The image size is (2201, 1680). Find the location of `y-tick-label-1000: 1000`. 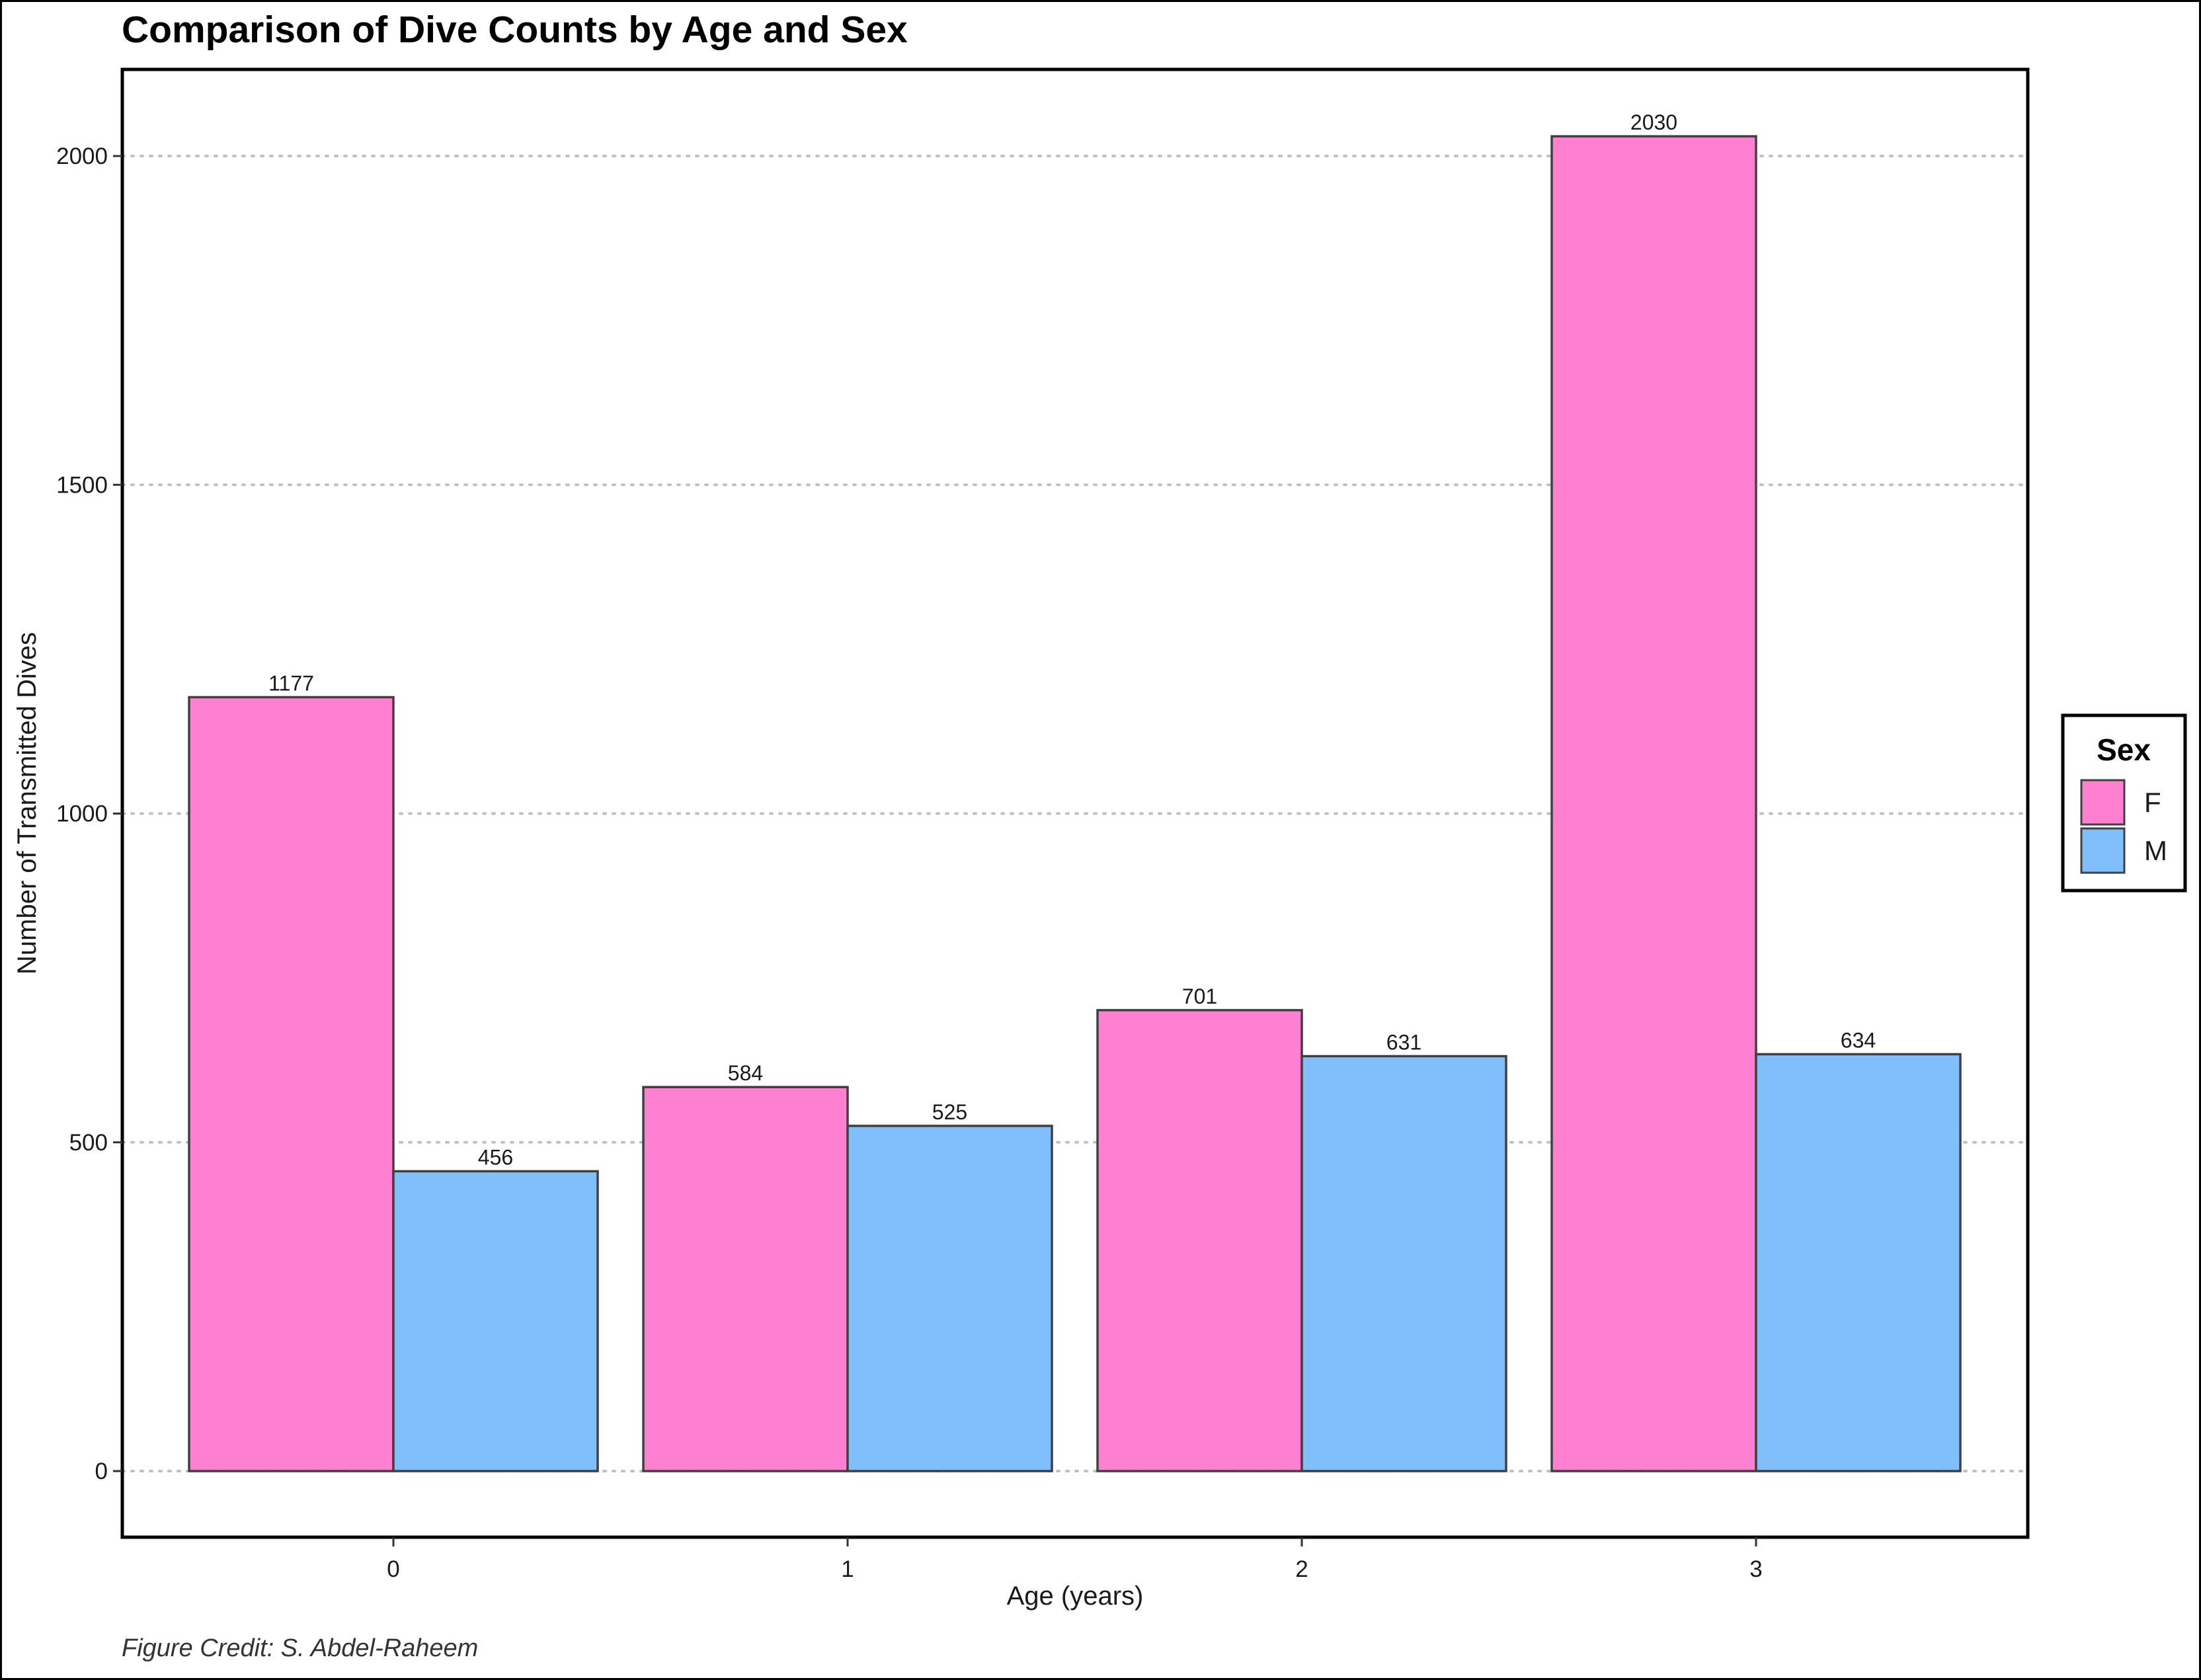

y-tick-label-1000: 1000 is located at coordinates (82, 814).